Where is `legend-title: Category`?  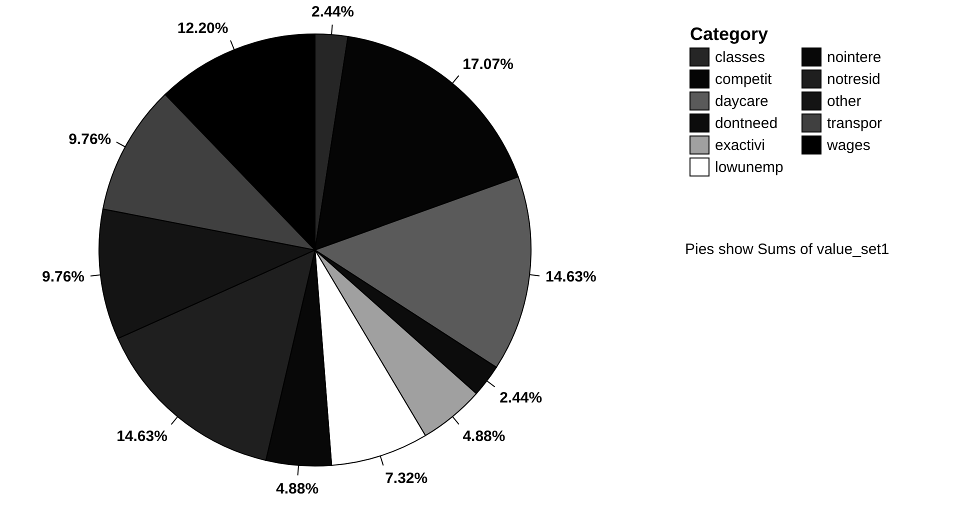 legend-title: Category is located at coordinates (729, 34).